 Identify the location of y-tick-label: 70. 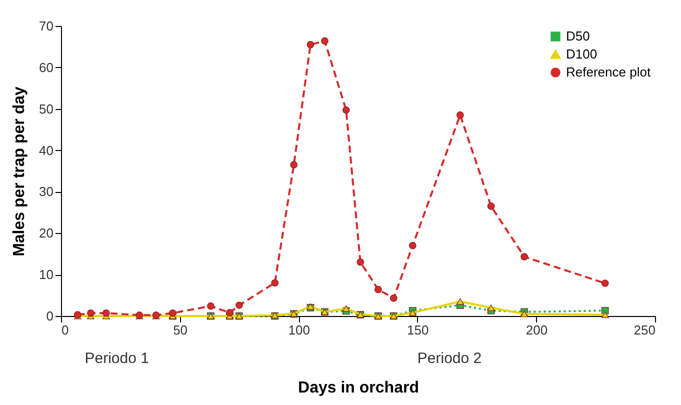
(46, 26).